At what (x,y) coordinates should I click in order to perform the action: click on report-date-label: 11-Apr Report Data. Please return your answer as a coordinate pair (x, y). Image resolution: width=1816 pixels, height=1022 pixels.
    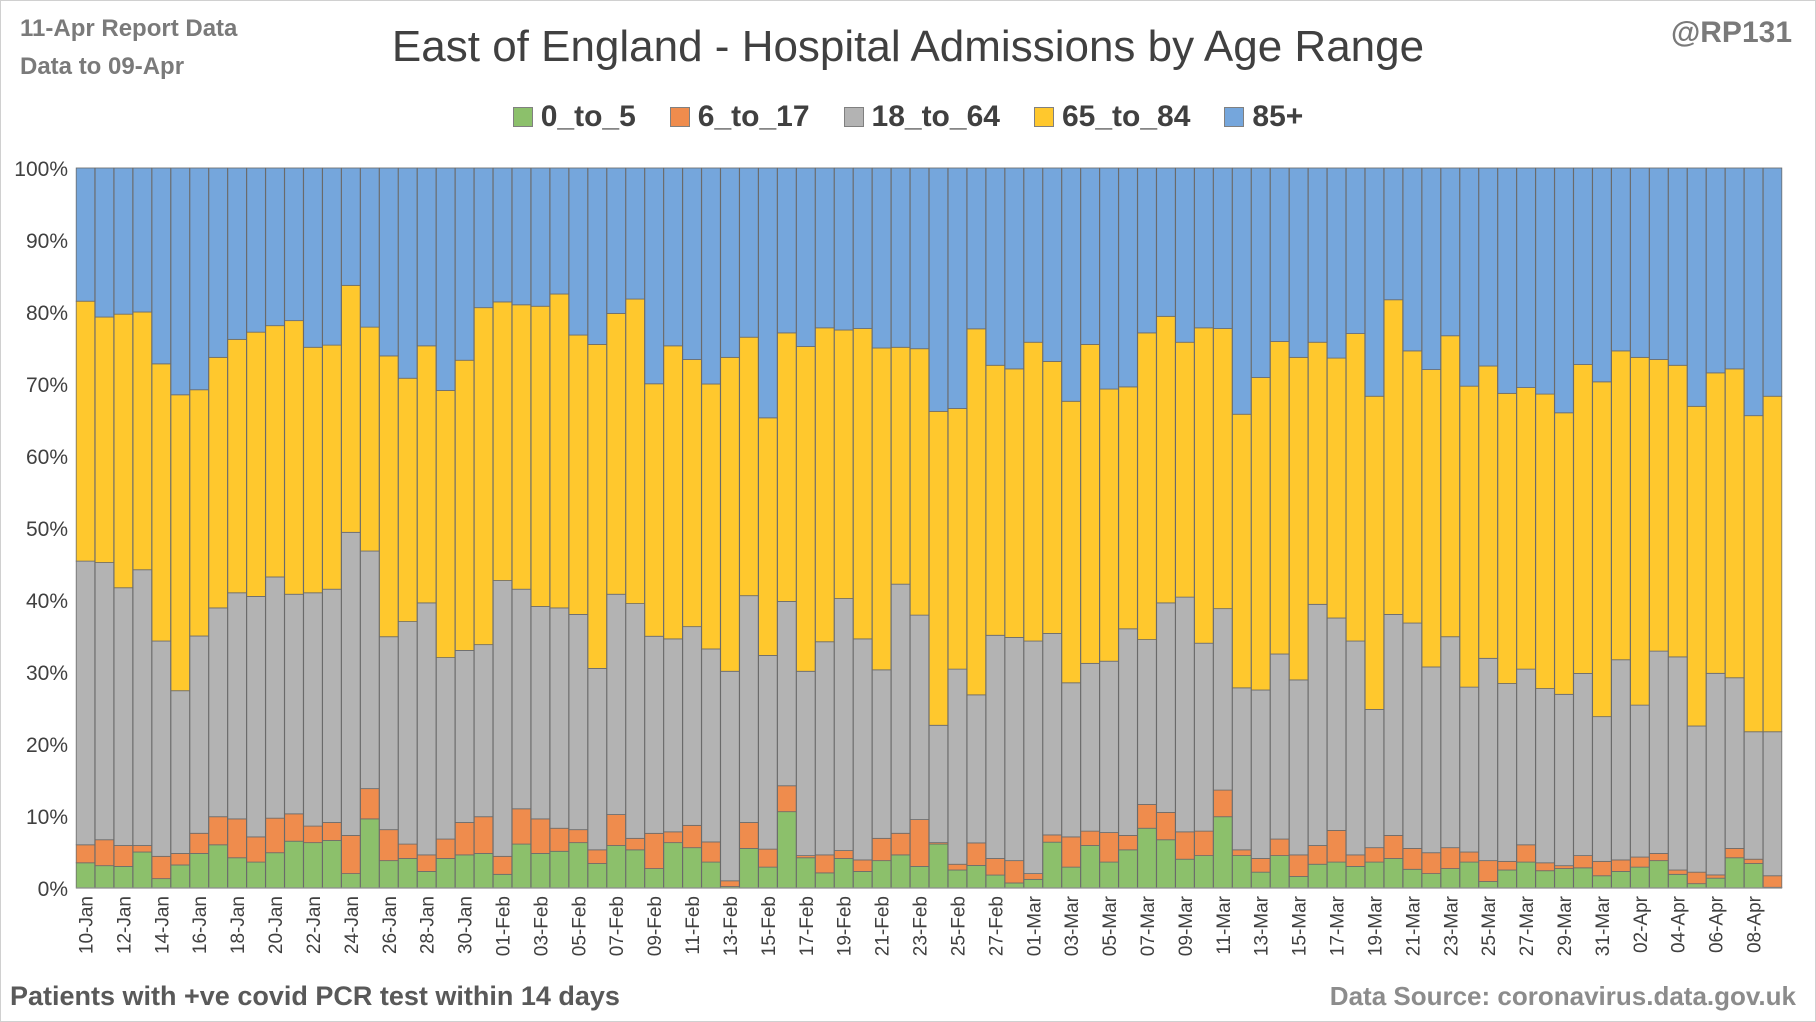
    Looking at the image, I should click on (129, 28).